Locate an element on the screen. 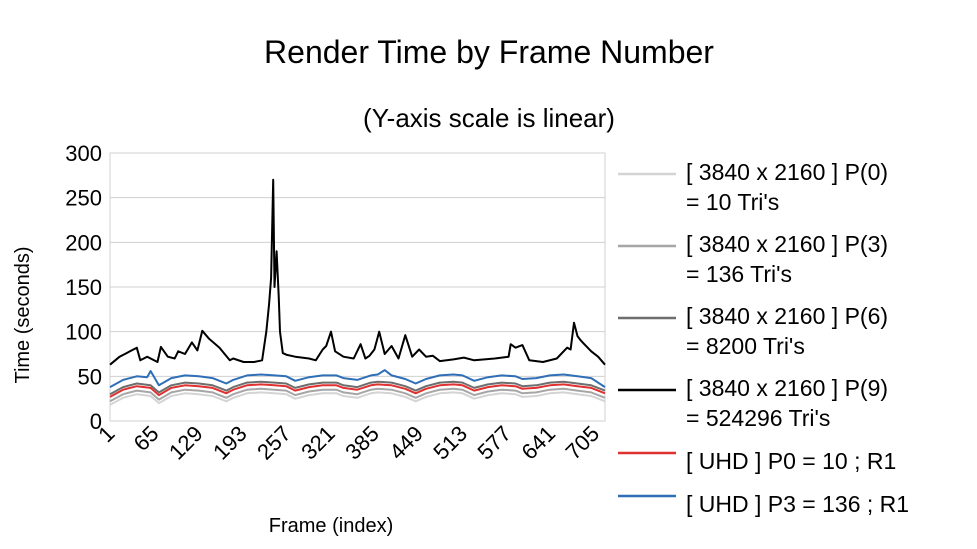  legend-label: = 524296 Tri's is located at coordinates (758, 418).